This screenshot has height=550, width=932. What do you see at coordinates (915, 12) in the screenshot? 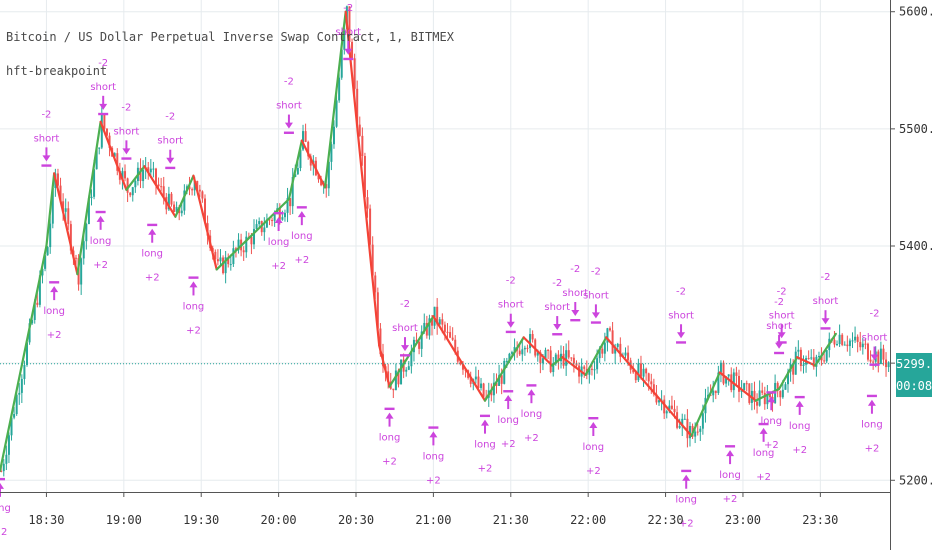
I see `price-tick-label: 5600.0` at bounding box center [915, 12].